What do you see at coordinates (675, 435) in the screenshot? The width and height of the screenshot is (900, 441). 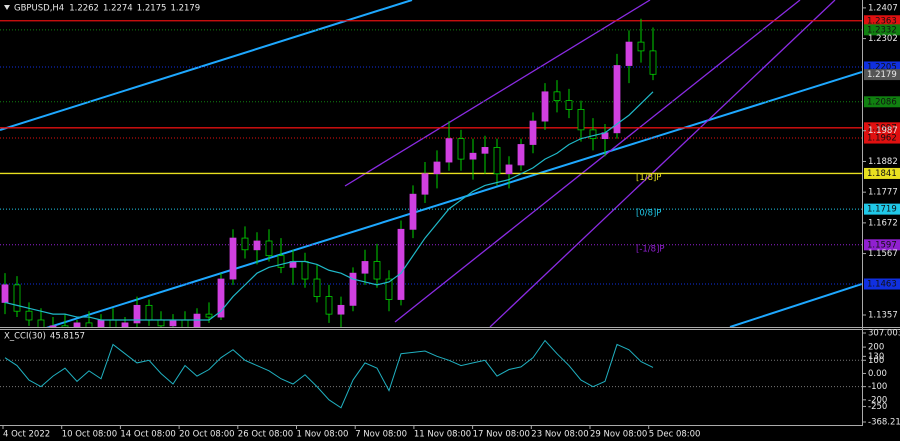 I see `x-tick-label: 5 Dec 08:00` at bounding box center [675, 435].